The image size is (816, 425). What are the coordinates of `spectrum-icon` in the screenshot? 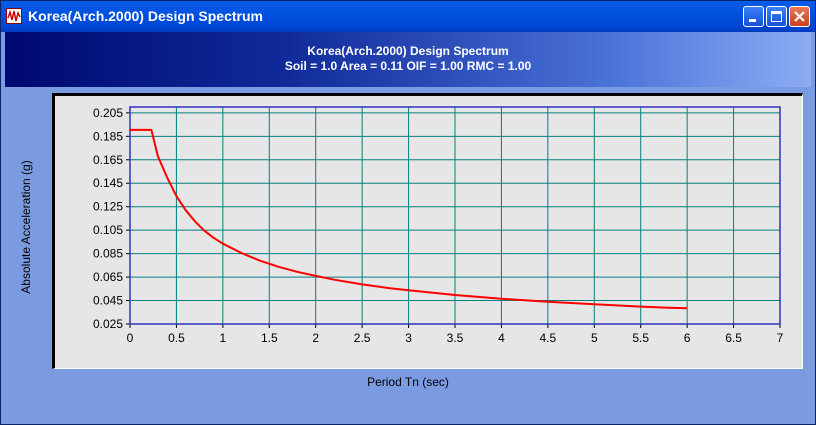 It's located at (14, 15).